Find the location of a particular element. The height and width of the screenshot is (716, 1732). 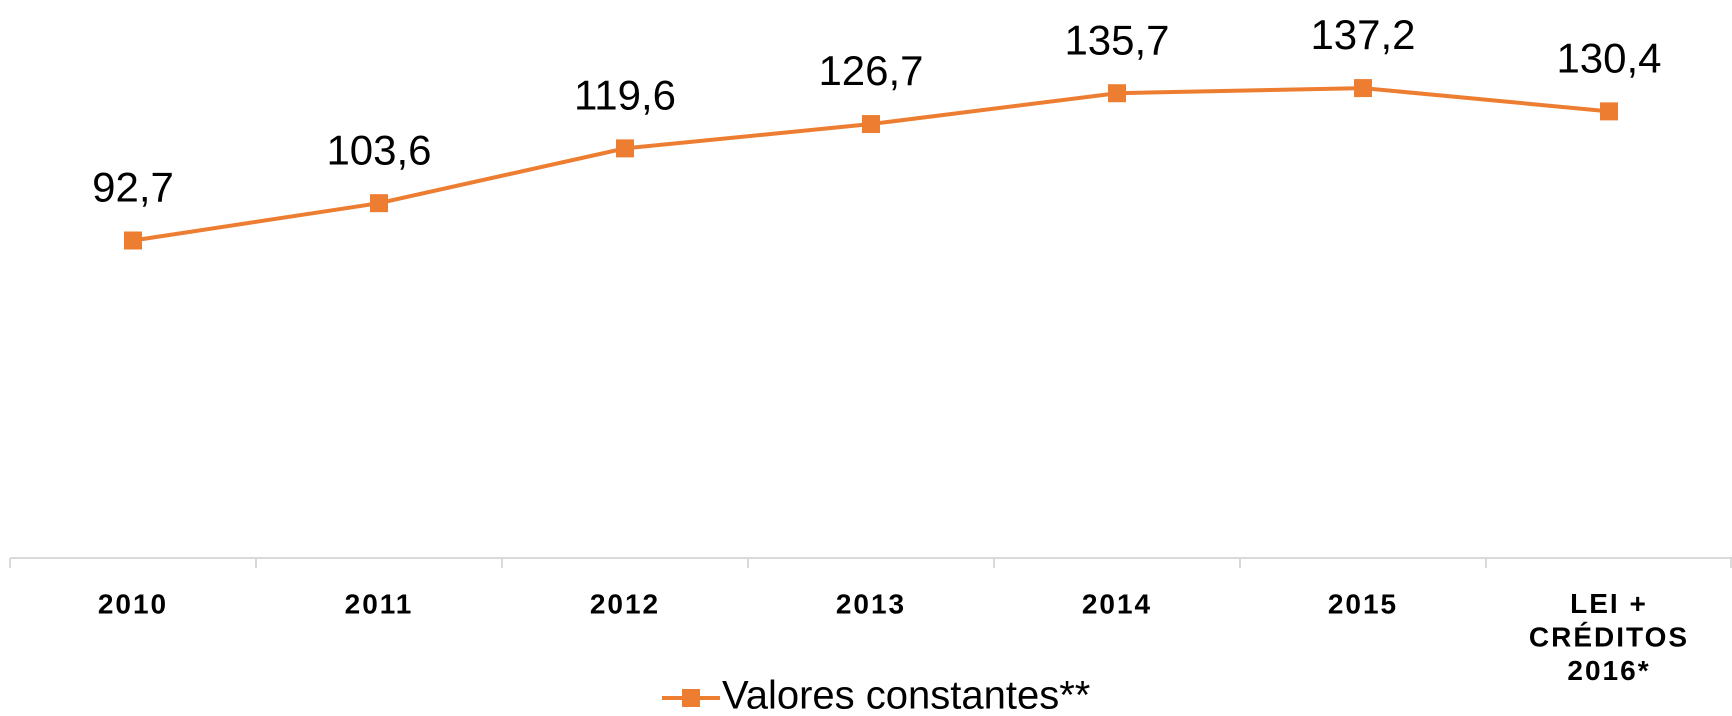

x-tick-label: 2014 is located at coordinates (1117, 603).